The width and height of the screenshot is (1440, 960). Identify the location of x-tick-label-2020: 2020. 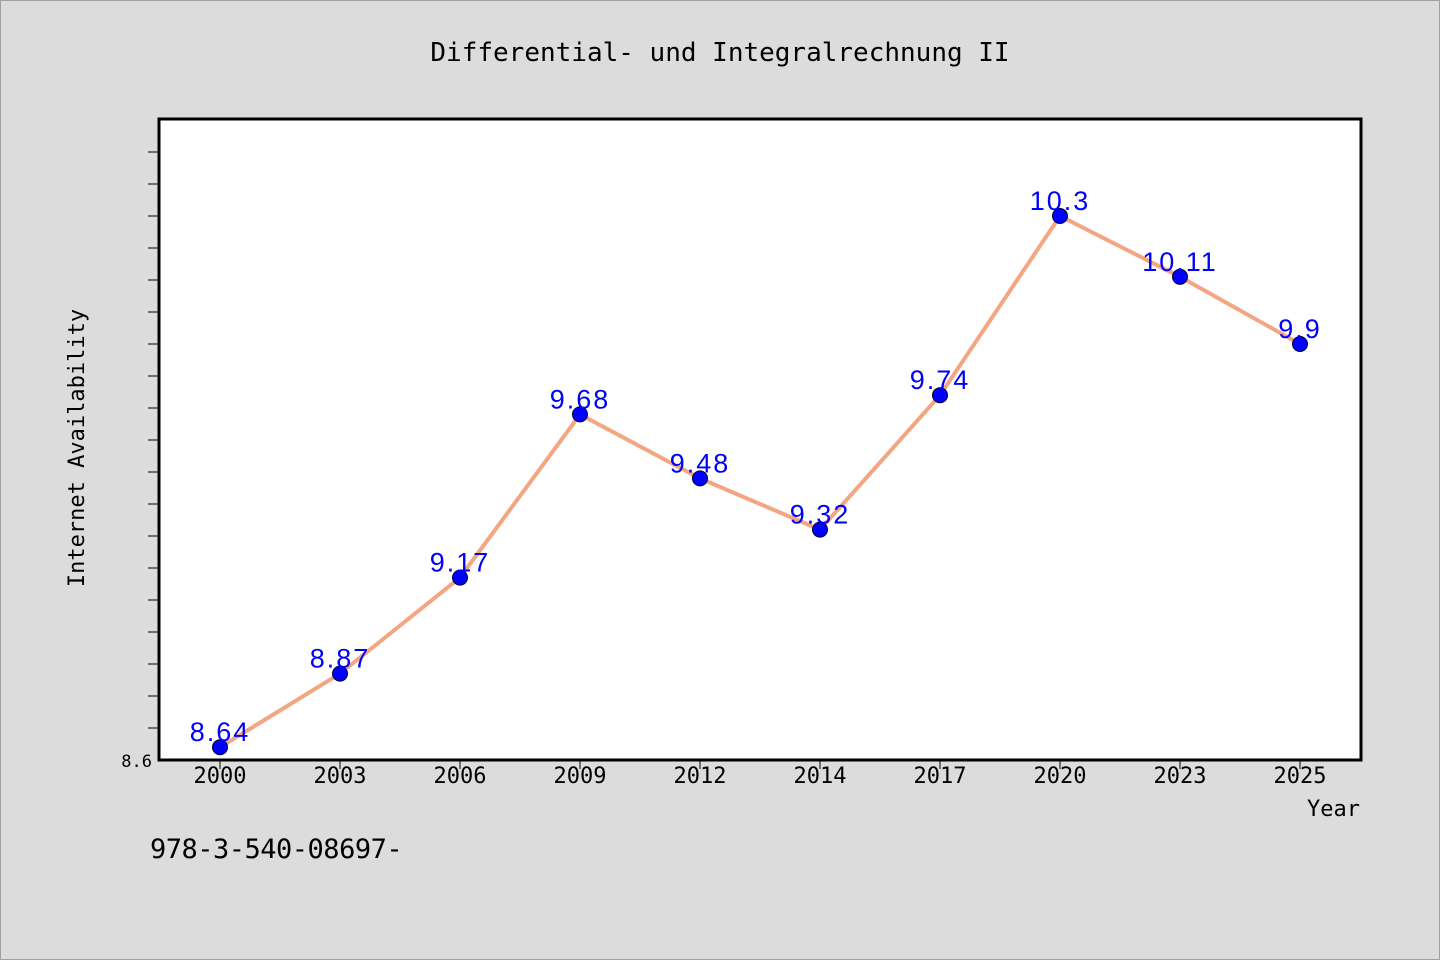
(1060, 776).